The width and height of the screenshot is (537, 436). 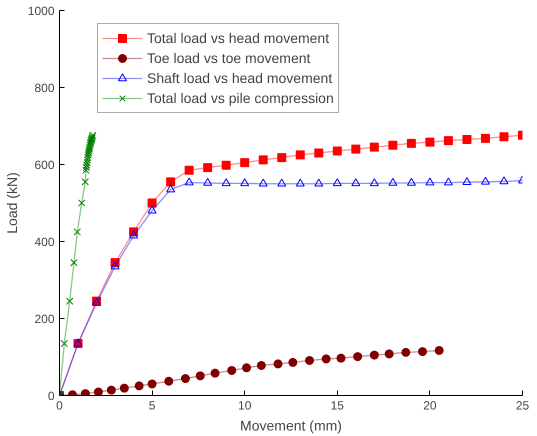 What do you see at coordinates (228, 58) in the screenshot?
I see `legend-label: Toe load vs toe movement` at bounding box center [228, 58].